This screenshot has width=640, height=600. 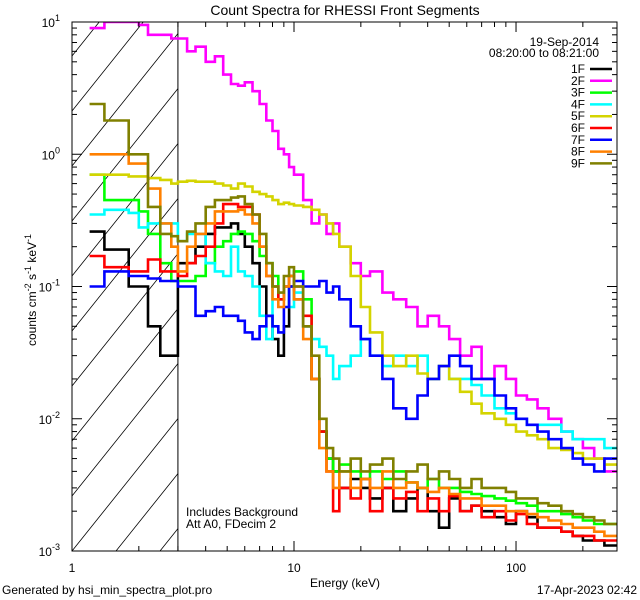 I want to click on legend-label-1F: 1F, so click(x=578, y=69).